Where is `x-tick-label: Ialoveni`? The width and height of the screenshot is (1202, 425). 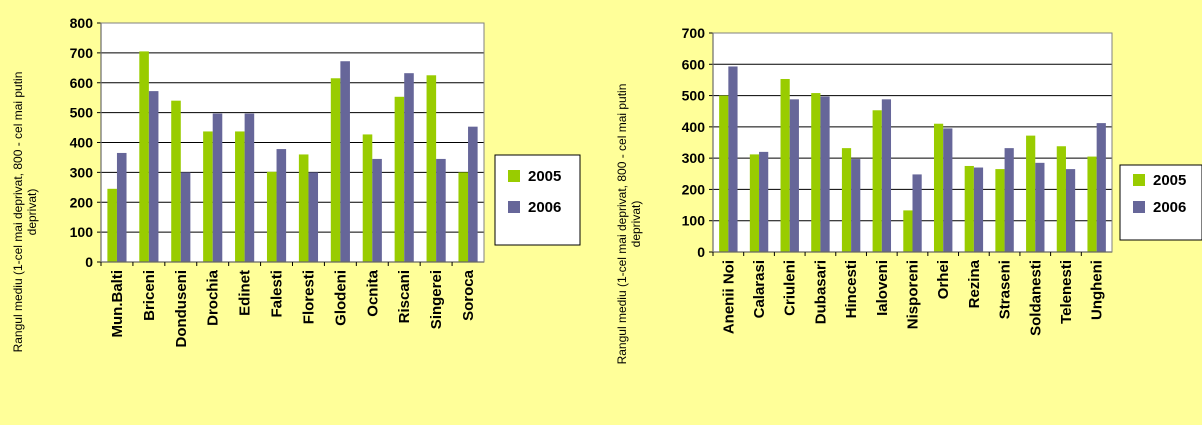 x-tick-label: Ialoveni is located at coordinates (882, 288).